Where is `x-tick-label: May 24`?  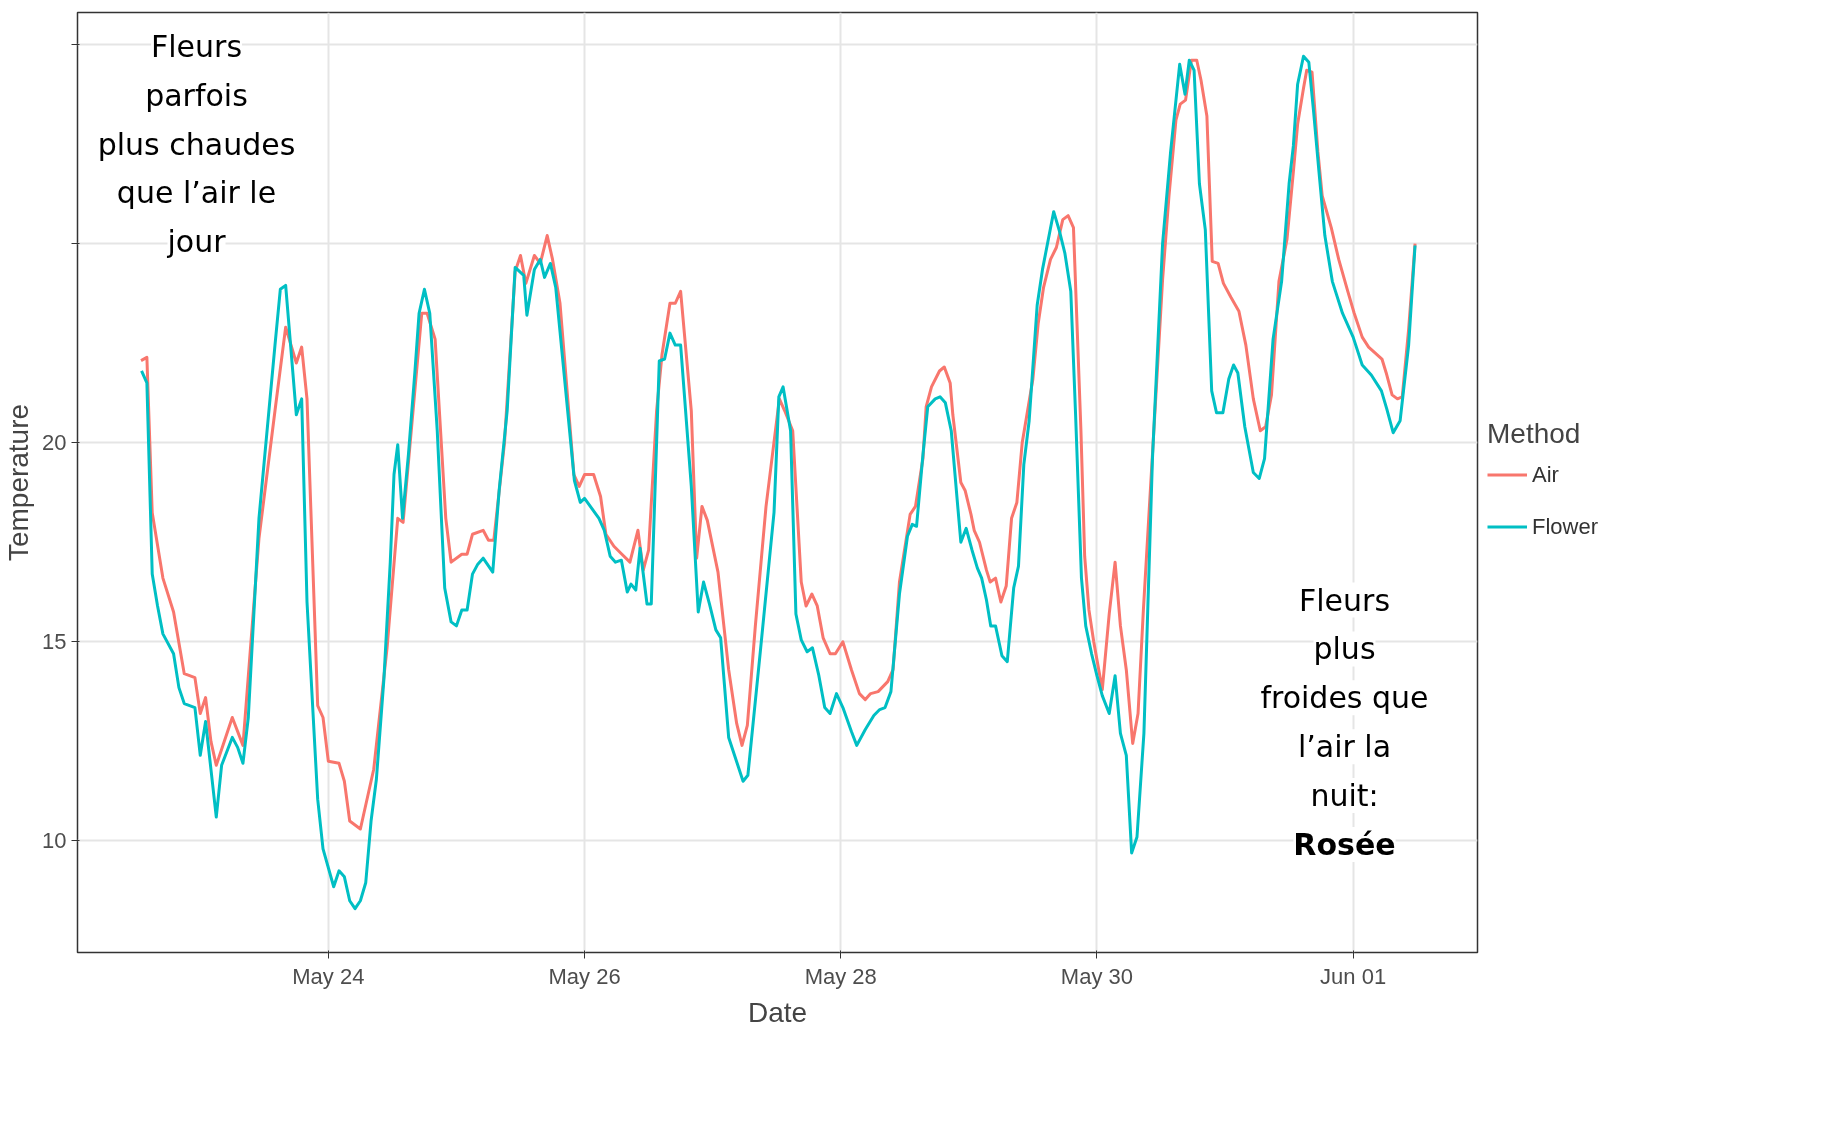
x-tick-label: May 24 is located at coordinates (328, 976).